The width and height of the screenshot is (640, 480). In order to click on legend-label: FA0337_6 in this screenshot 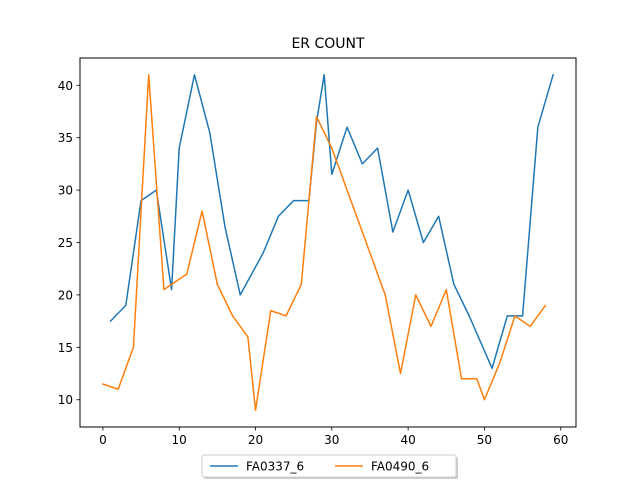, I will do `click(275, 467)`.